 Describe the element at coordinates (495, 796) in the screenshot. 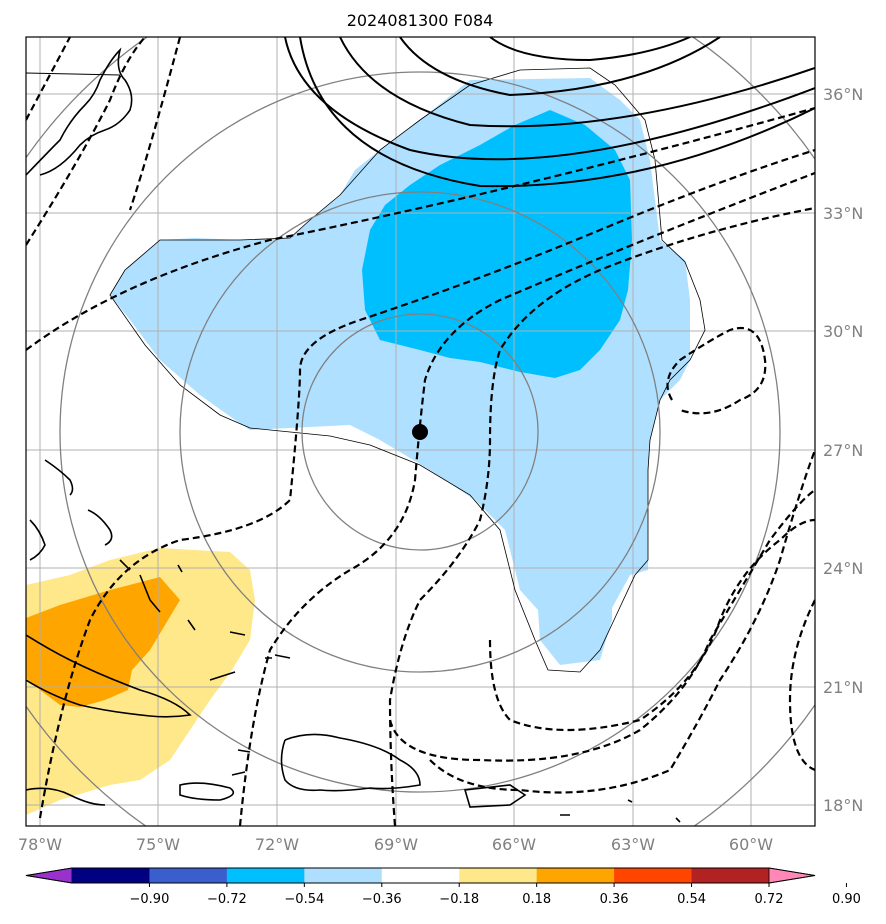

I see `puerto-rico-coast` at that location.